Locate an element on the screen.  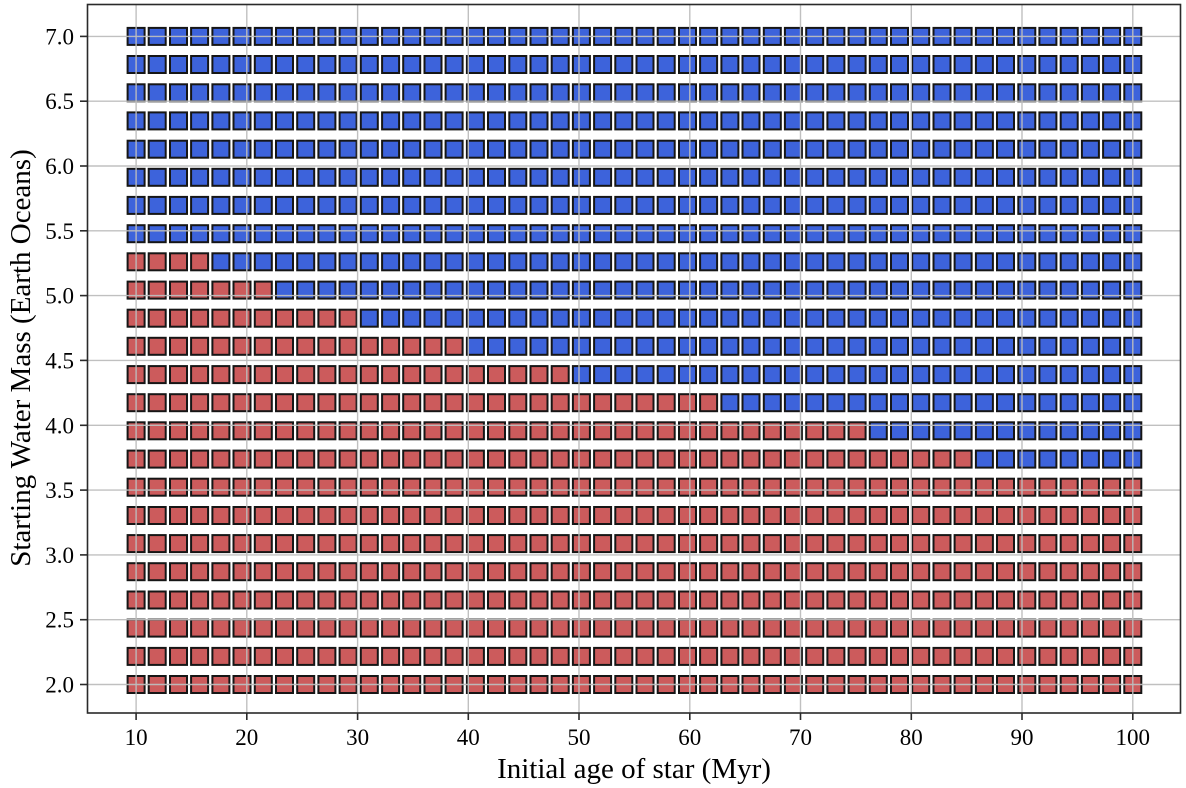
x-tick-label: 60 is located at coordinates (689, 737).